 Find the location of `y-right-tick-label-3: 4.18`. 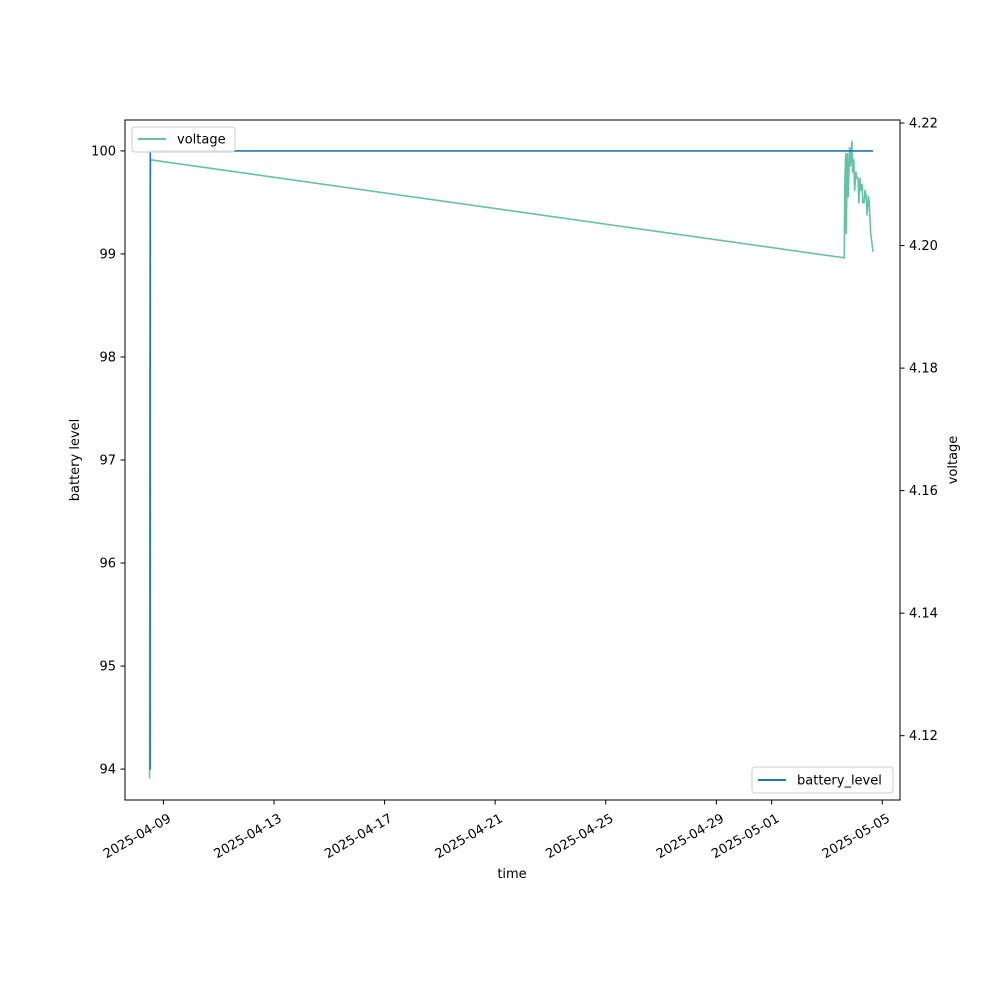

y-right-tick-label-3: 4.18 is located at coordinates (923, 369).